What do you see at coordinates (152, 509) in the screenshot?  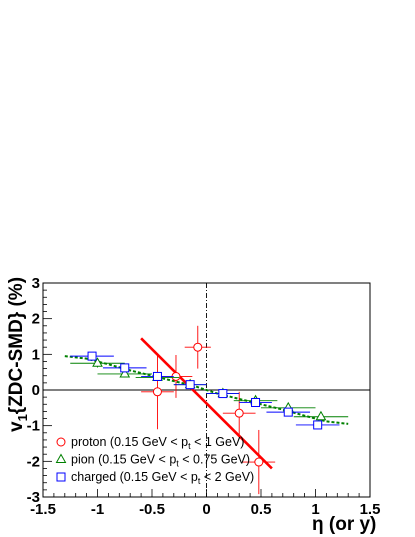 I see `x-tick-label: -0.5` at bounding box center [152, 509].